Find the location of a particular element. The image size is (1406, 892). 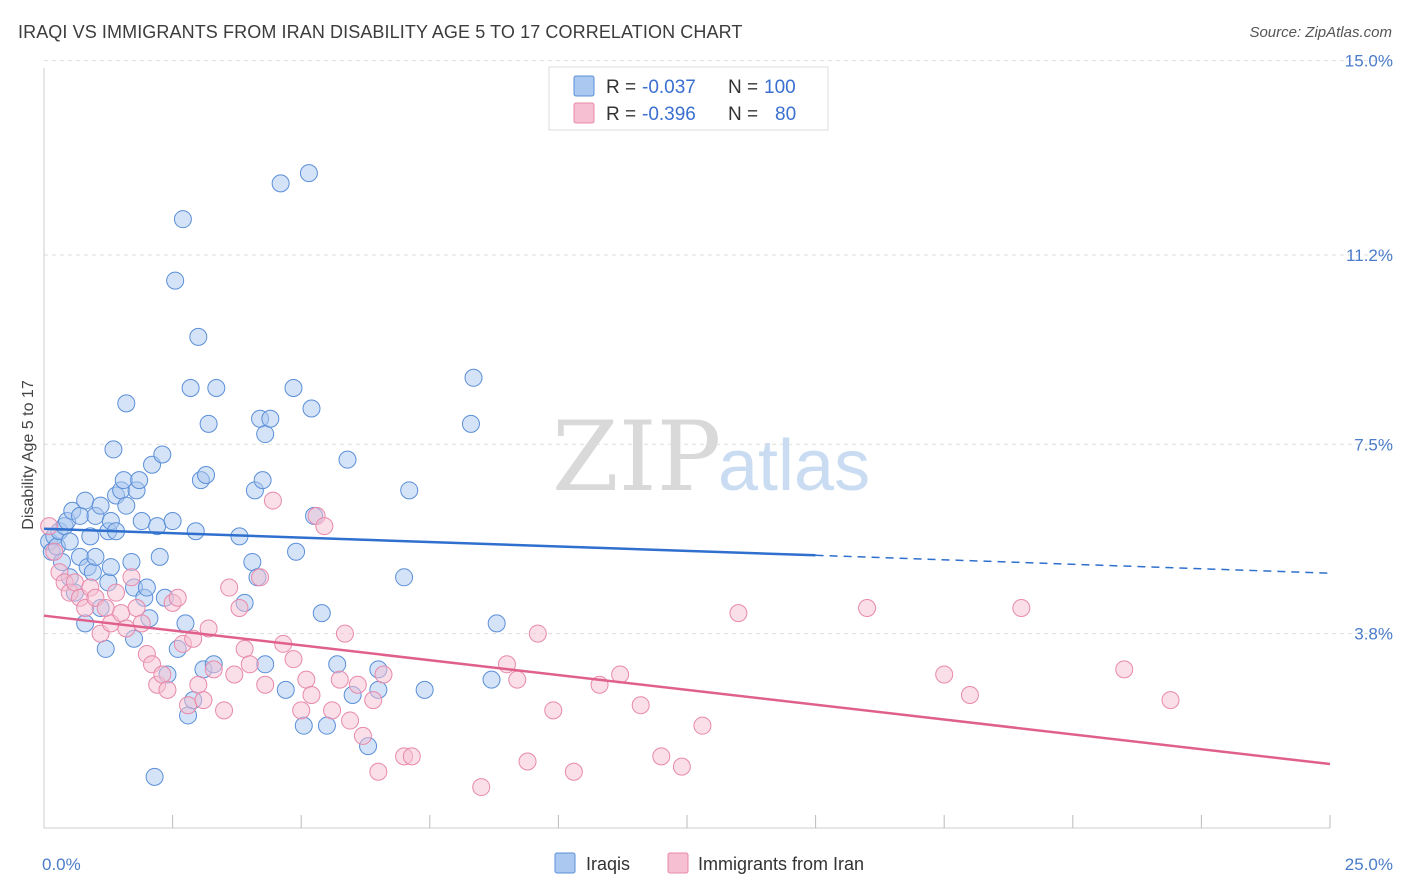

legend-r-label-iran: R = is located at coordinates (621, 114).